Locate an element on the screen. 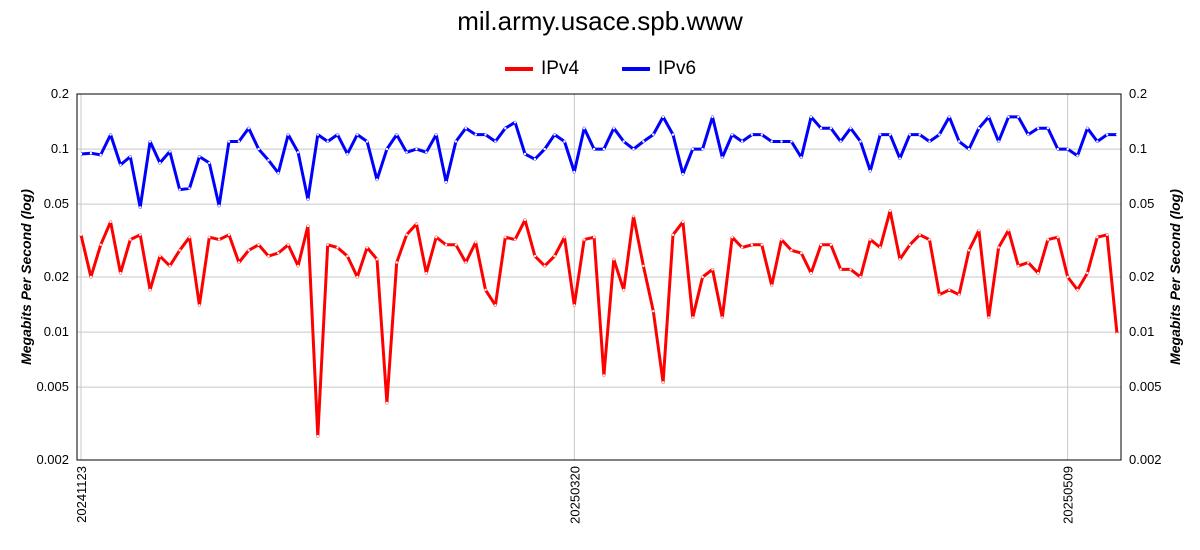 Image resolution: width=1200 pixels, height=550 pixels. y-tick-label-right: 0.002 is located at coordinates (1145, 459).